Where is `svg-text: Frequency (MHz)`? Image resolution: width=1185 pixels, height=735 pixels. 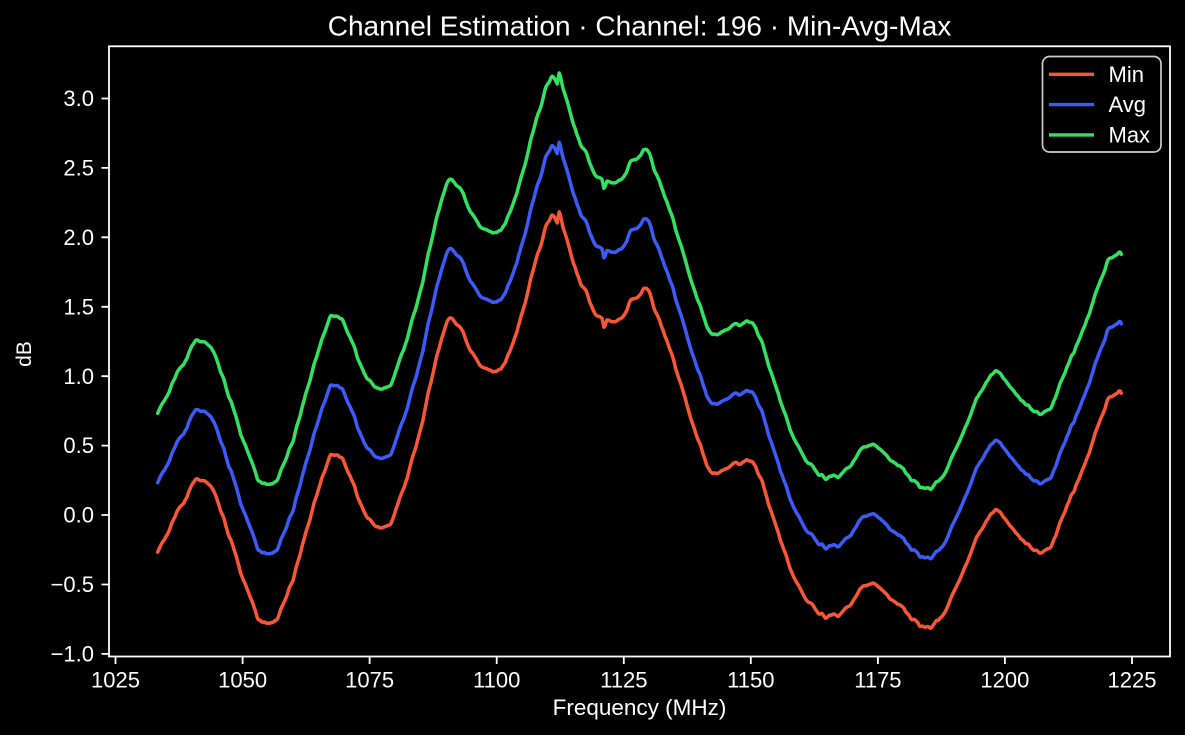 svg-text: Frequency (MHz) is located at coordinates (640, 707).